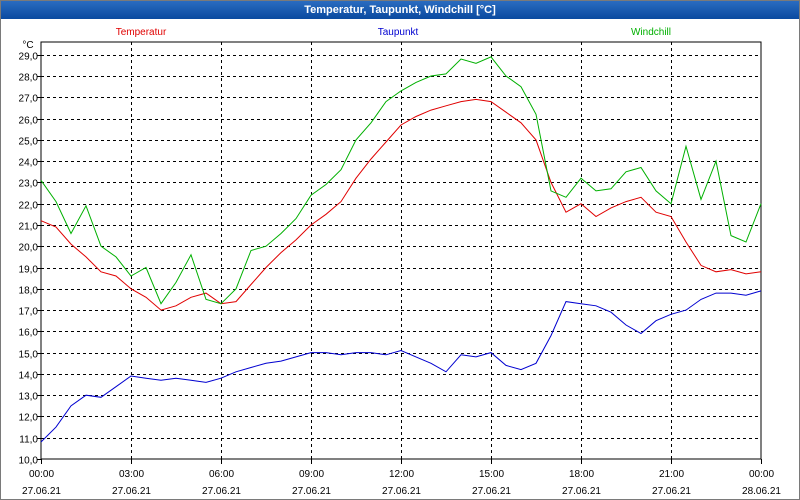 The width and height of the screenshot is (800, 500). I want to click on y-tick-label: 23,0, so click(29, 184).